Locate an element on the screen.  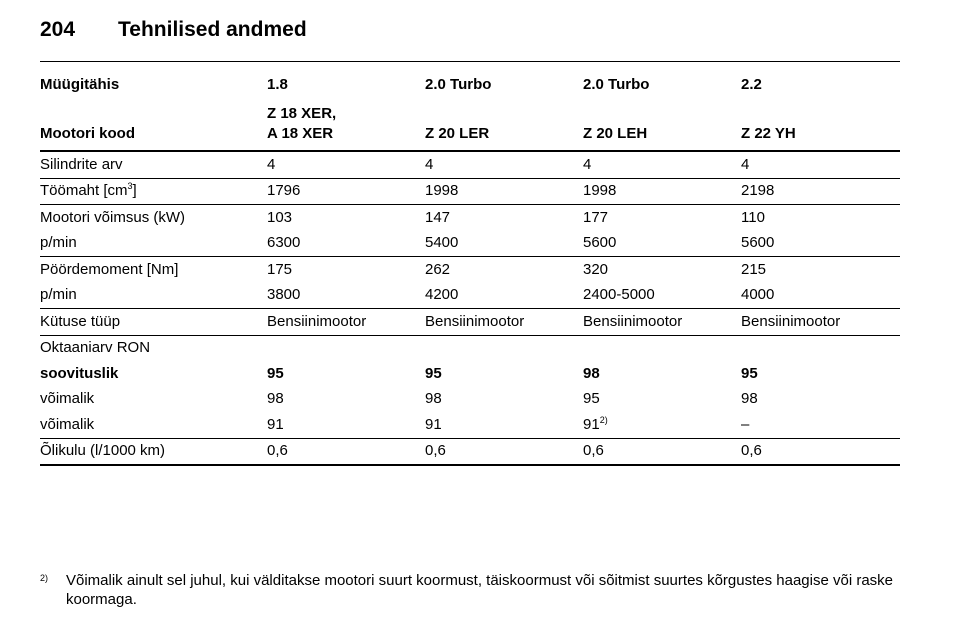
table-row: võimalik 91 91 912) – is located at coordinates (470, 425).